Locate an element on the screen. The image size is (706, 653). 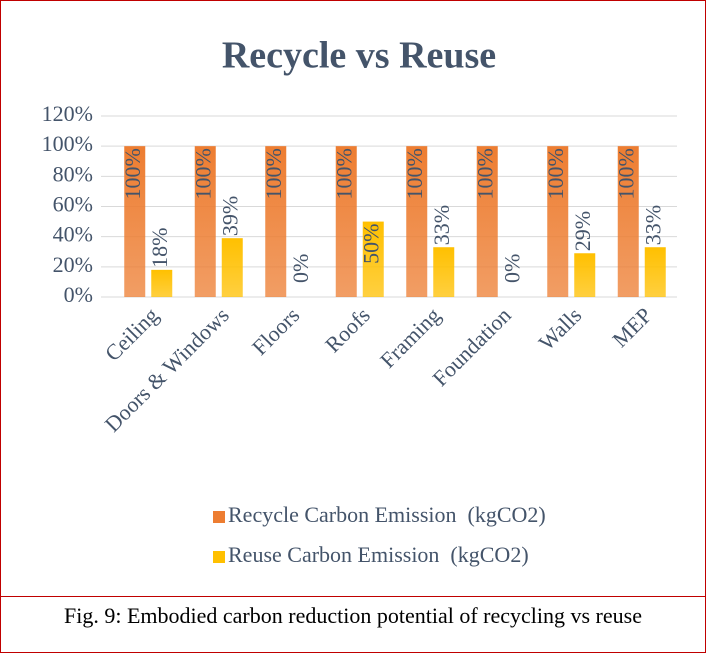
x-tick-label: Doors & Windows is located at coordinates (167, 369).